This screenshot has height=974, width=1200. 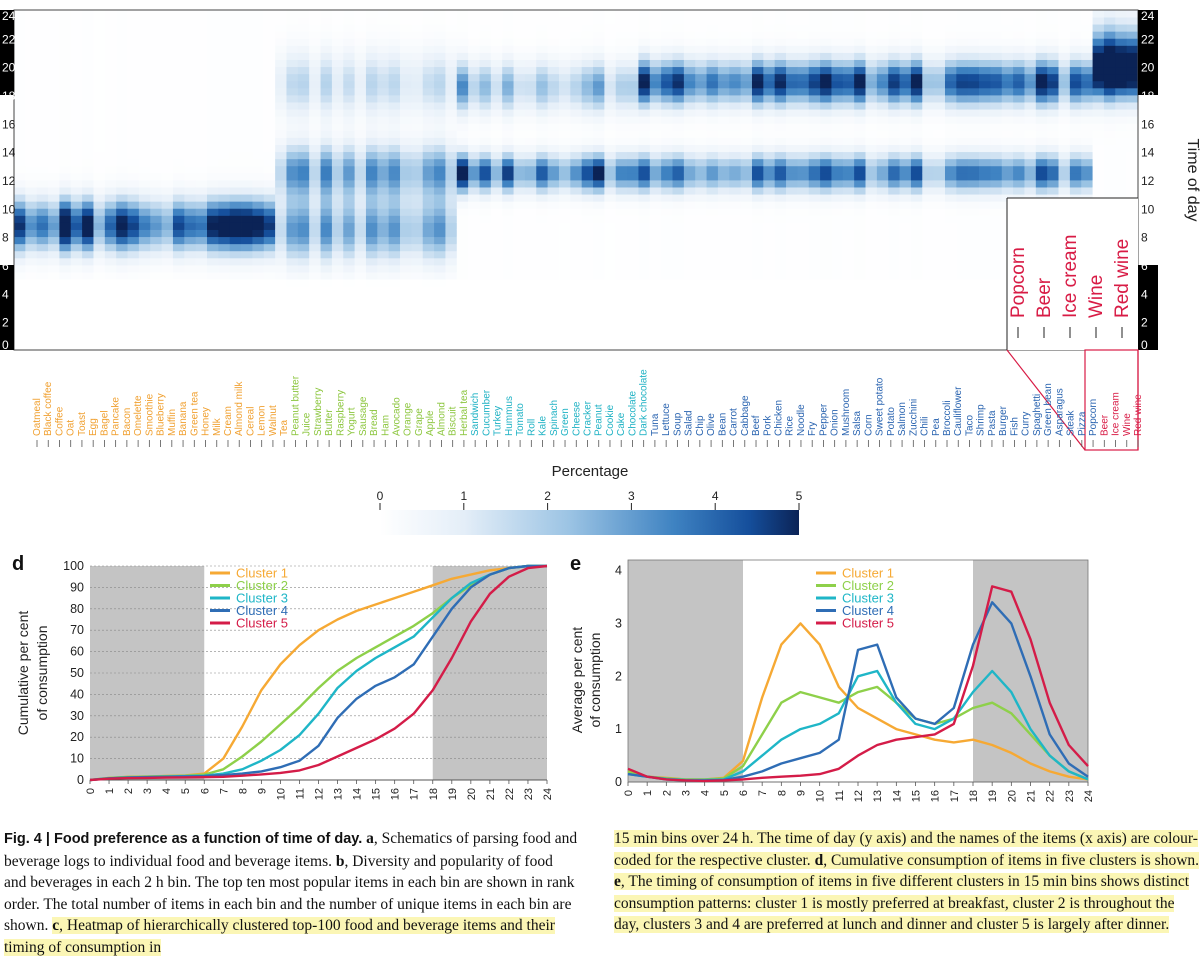 I want to click on item-label: Spaghetti, so click(x=1037, y=415).